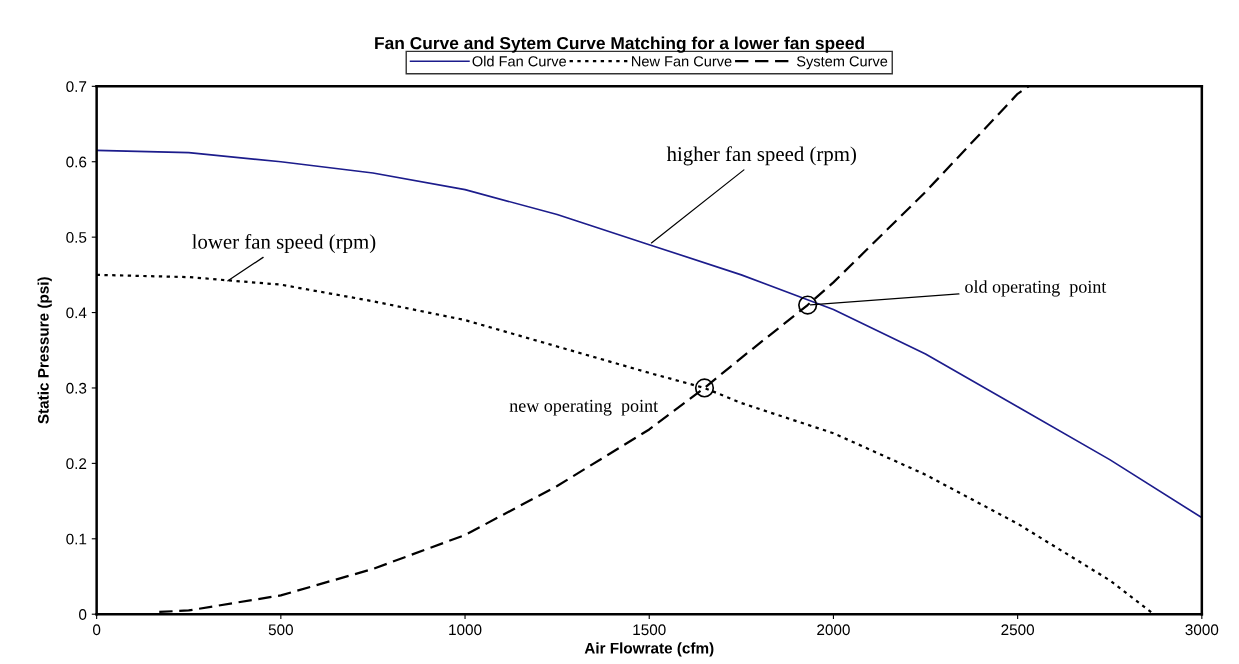 The height and width of the screenshot is (664, 1239). What do you see at coordinates (76, 539) in the screenshot?
I see `y-tick-label: 0.1` at bounding box center [76, 539].